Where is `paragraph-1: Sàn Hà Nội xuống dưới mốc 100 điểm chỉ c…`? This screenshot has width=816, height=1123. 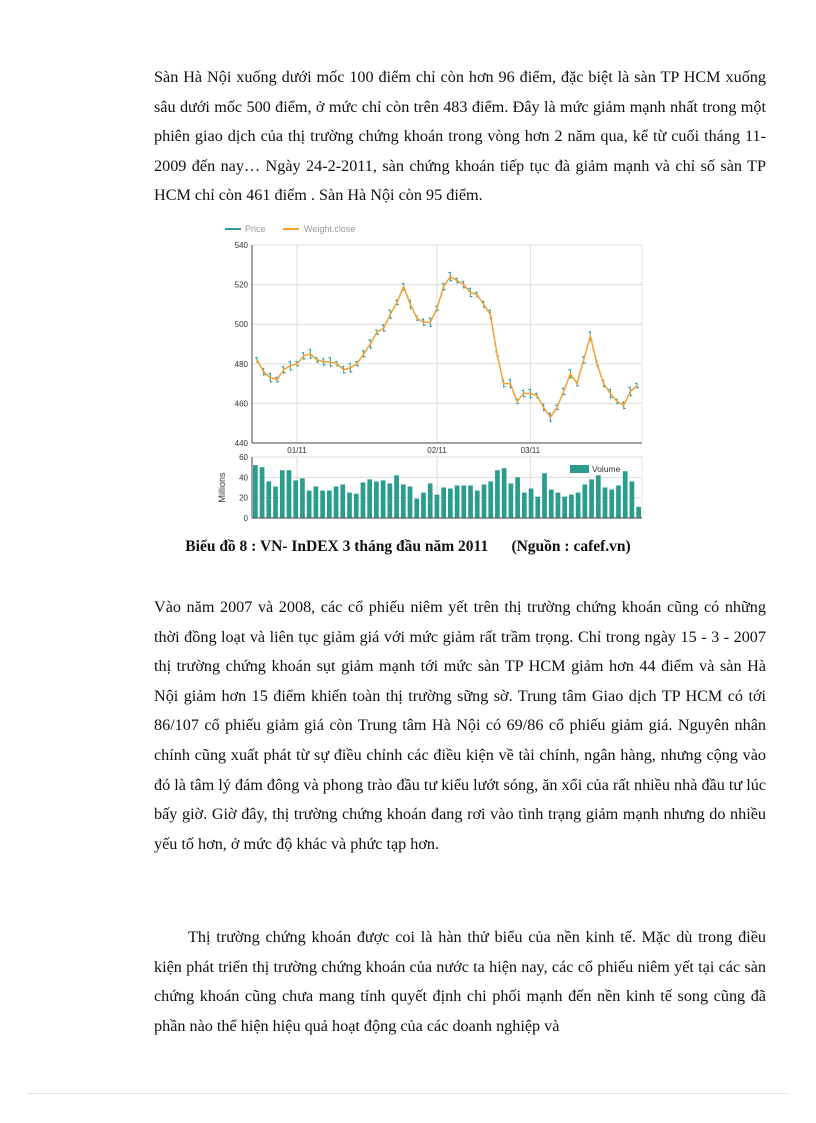
paragraph-1: Sàn Hà Nội xuống dưới mốc 100 điểm chỉ c… is located at coordinates (460, 136).